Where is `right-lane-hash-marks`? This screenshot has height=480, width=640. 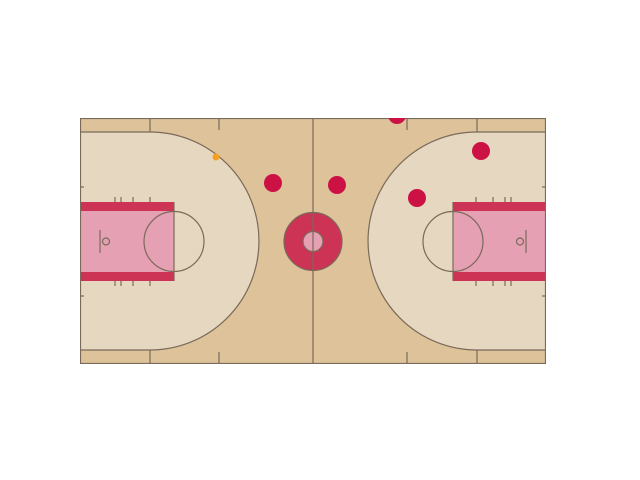
right-lane-hash-marks is located at coordinates (493, 241).